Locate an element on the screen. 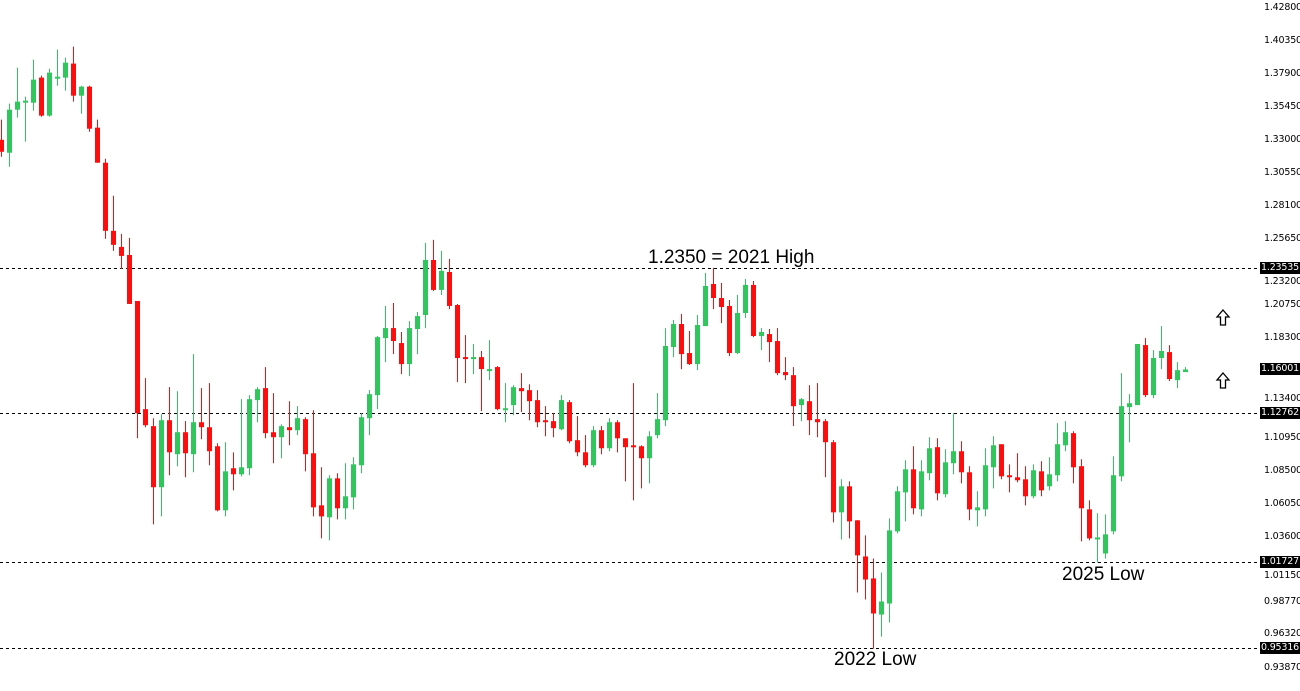 The height and width of the screenshot is (691, 1300). y-tick-label: 1.13400 is located at coordinates (1282, 399).